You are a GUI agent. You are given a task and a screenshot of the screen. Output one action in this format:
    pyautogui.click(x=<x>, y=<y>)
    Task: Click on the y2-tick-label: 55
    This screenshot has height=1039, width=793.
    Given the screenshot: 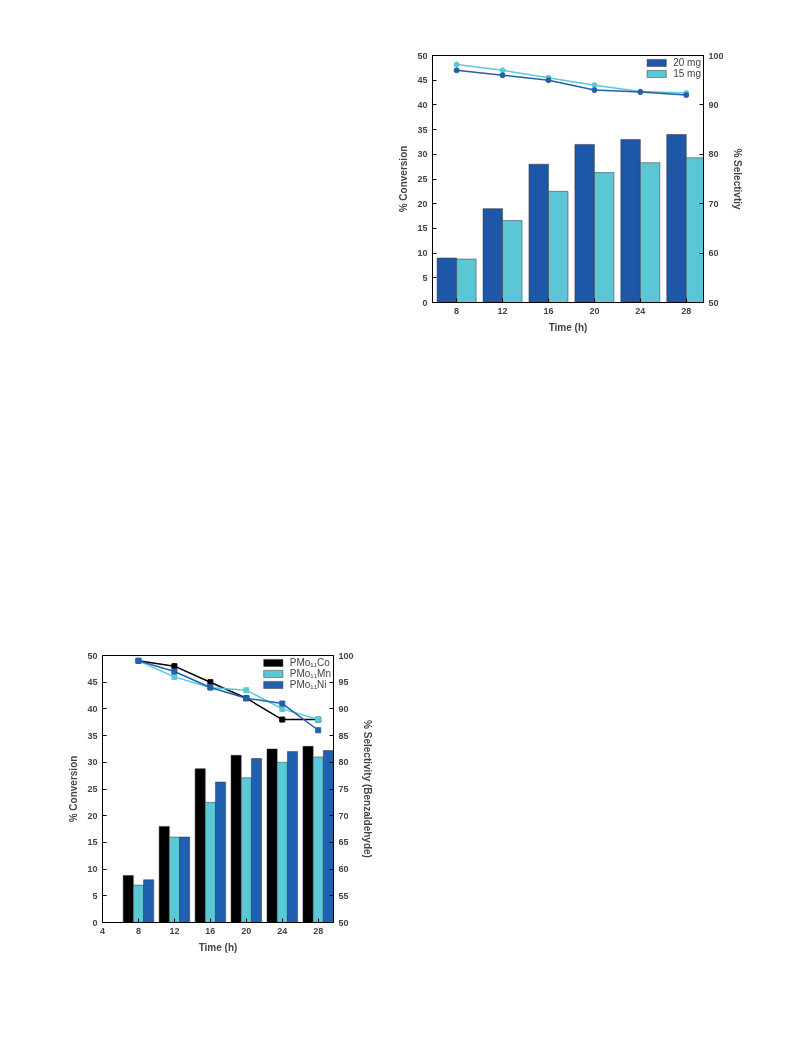 What is the action you would take?
    pyautogui.click(x=343, y=895)
    